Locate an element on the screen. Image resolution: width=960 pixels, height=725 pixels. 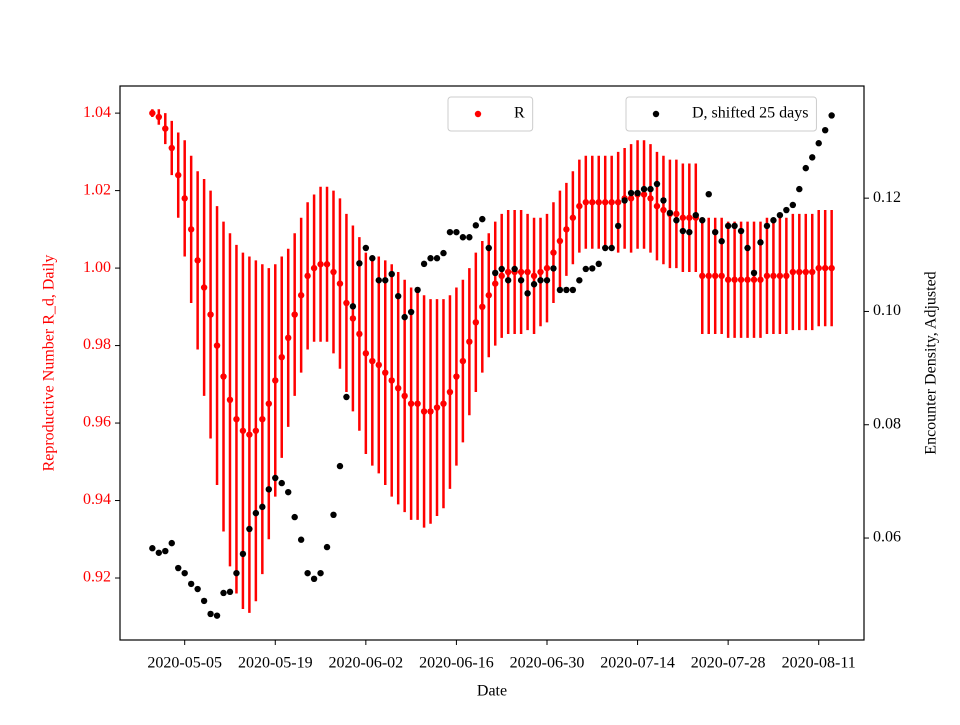
x-tick-label: 2020-06-30 is located at coordinates (547, 663).